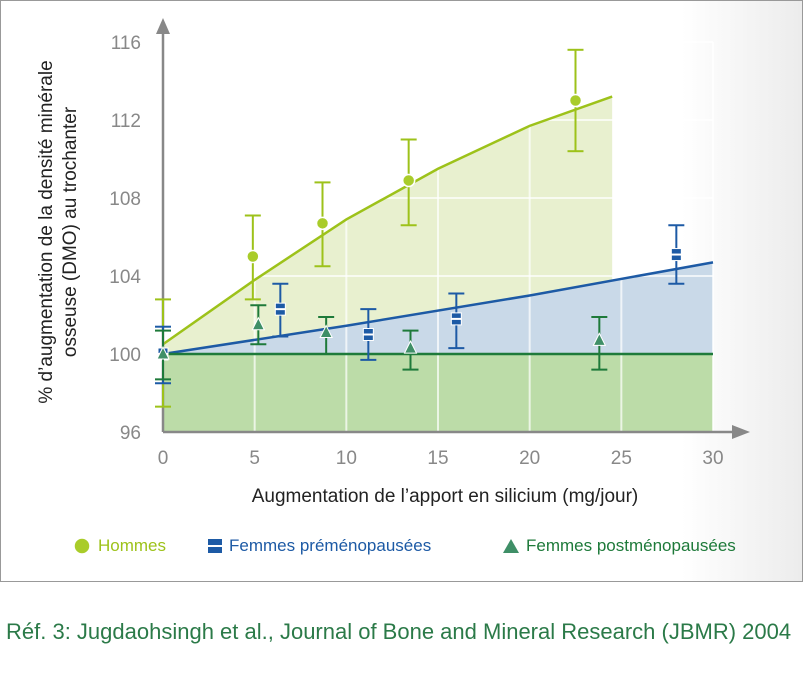 The height and width of the screenshot is (689, 805). What do you see at coordinates (215, 546) in the screenshot?
I see `bar-marker-icon` at bounding box center [215, 546].